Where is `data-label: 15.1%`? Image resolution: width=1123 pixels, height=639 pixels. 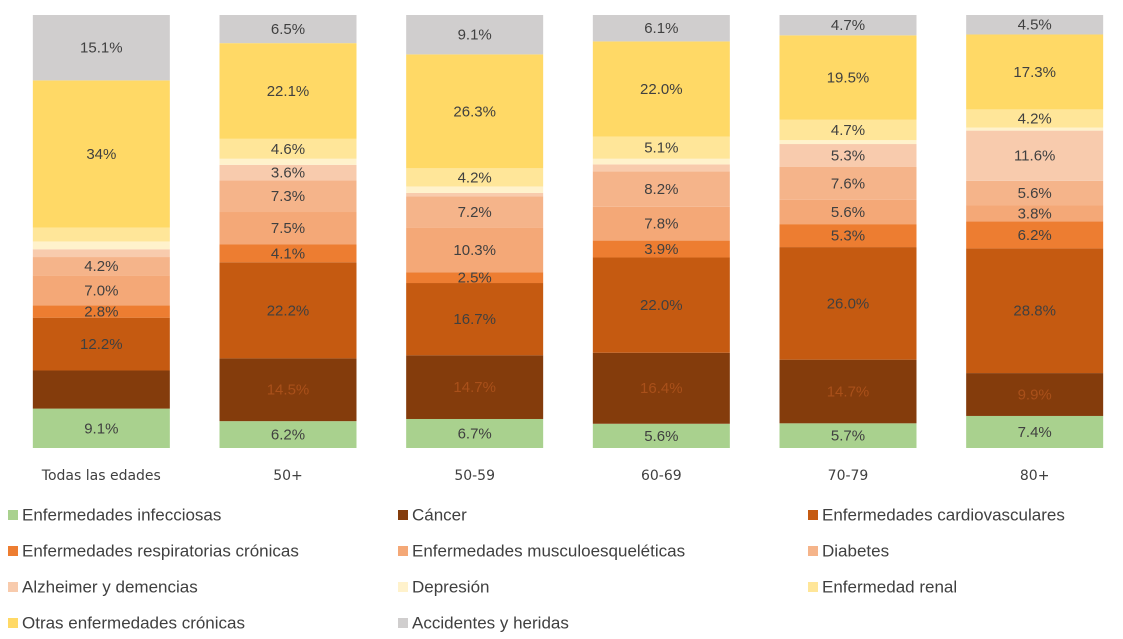
data-label: 15.1% is located at coordinates (101, 48).